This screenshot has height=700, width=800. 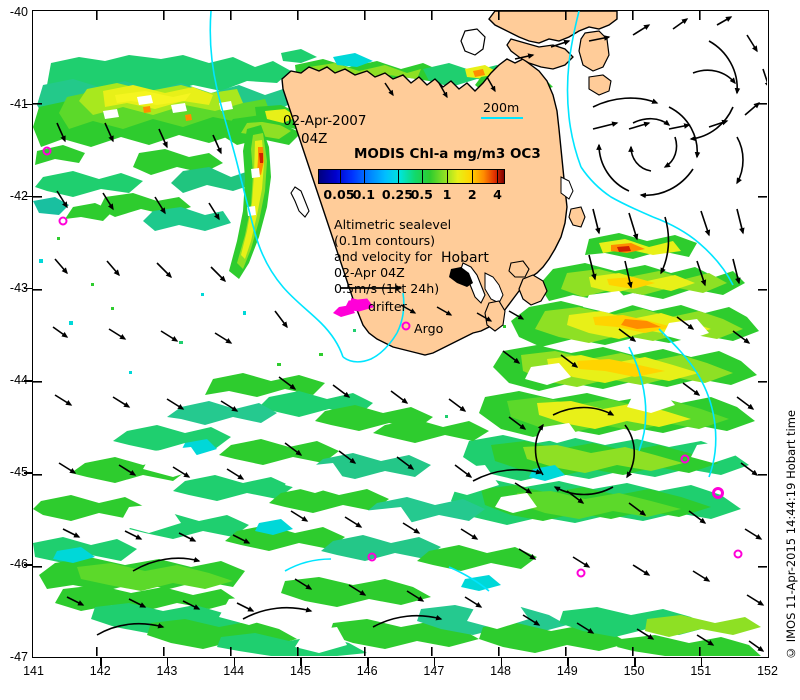 I want to click on bruny-island, so click(x=495, y=316).